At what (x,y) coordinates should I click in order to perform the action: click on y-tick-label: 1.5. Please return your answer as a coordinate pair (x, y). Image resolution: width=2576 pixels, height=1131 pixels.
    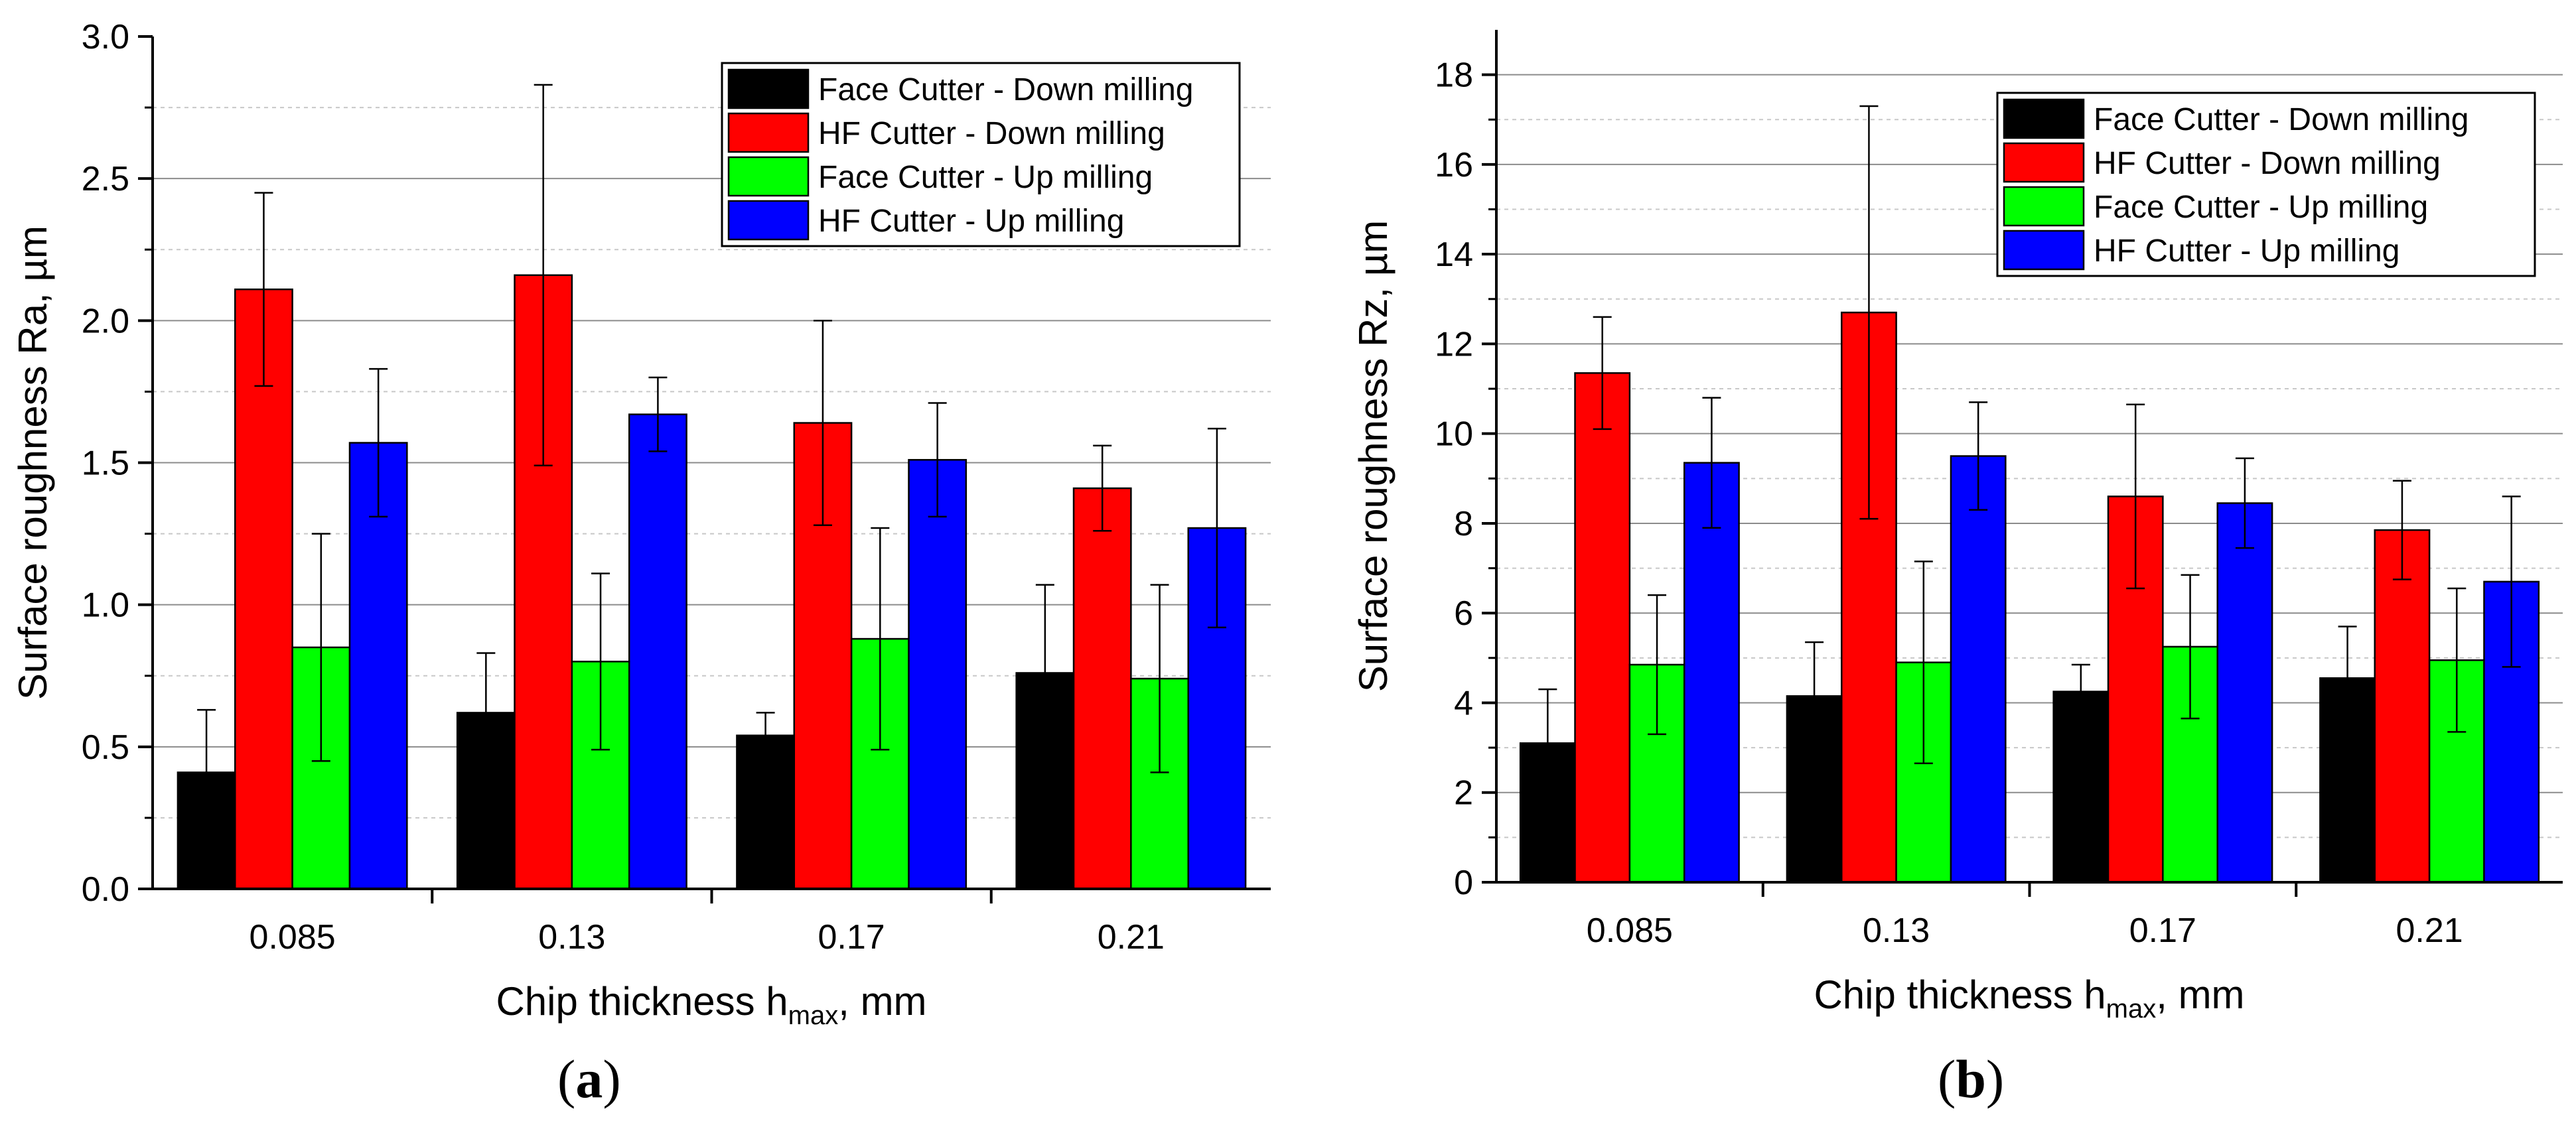
    Looking at the image, I should click on (106, 463).